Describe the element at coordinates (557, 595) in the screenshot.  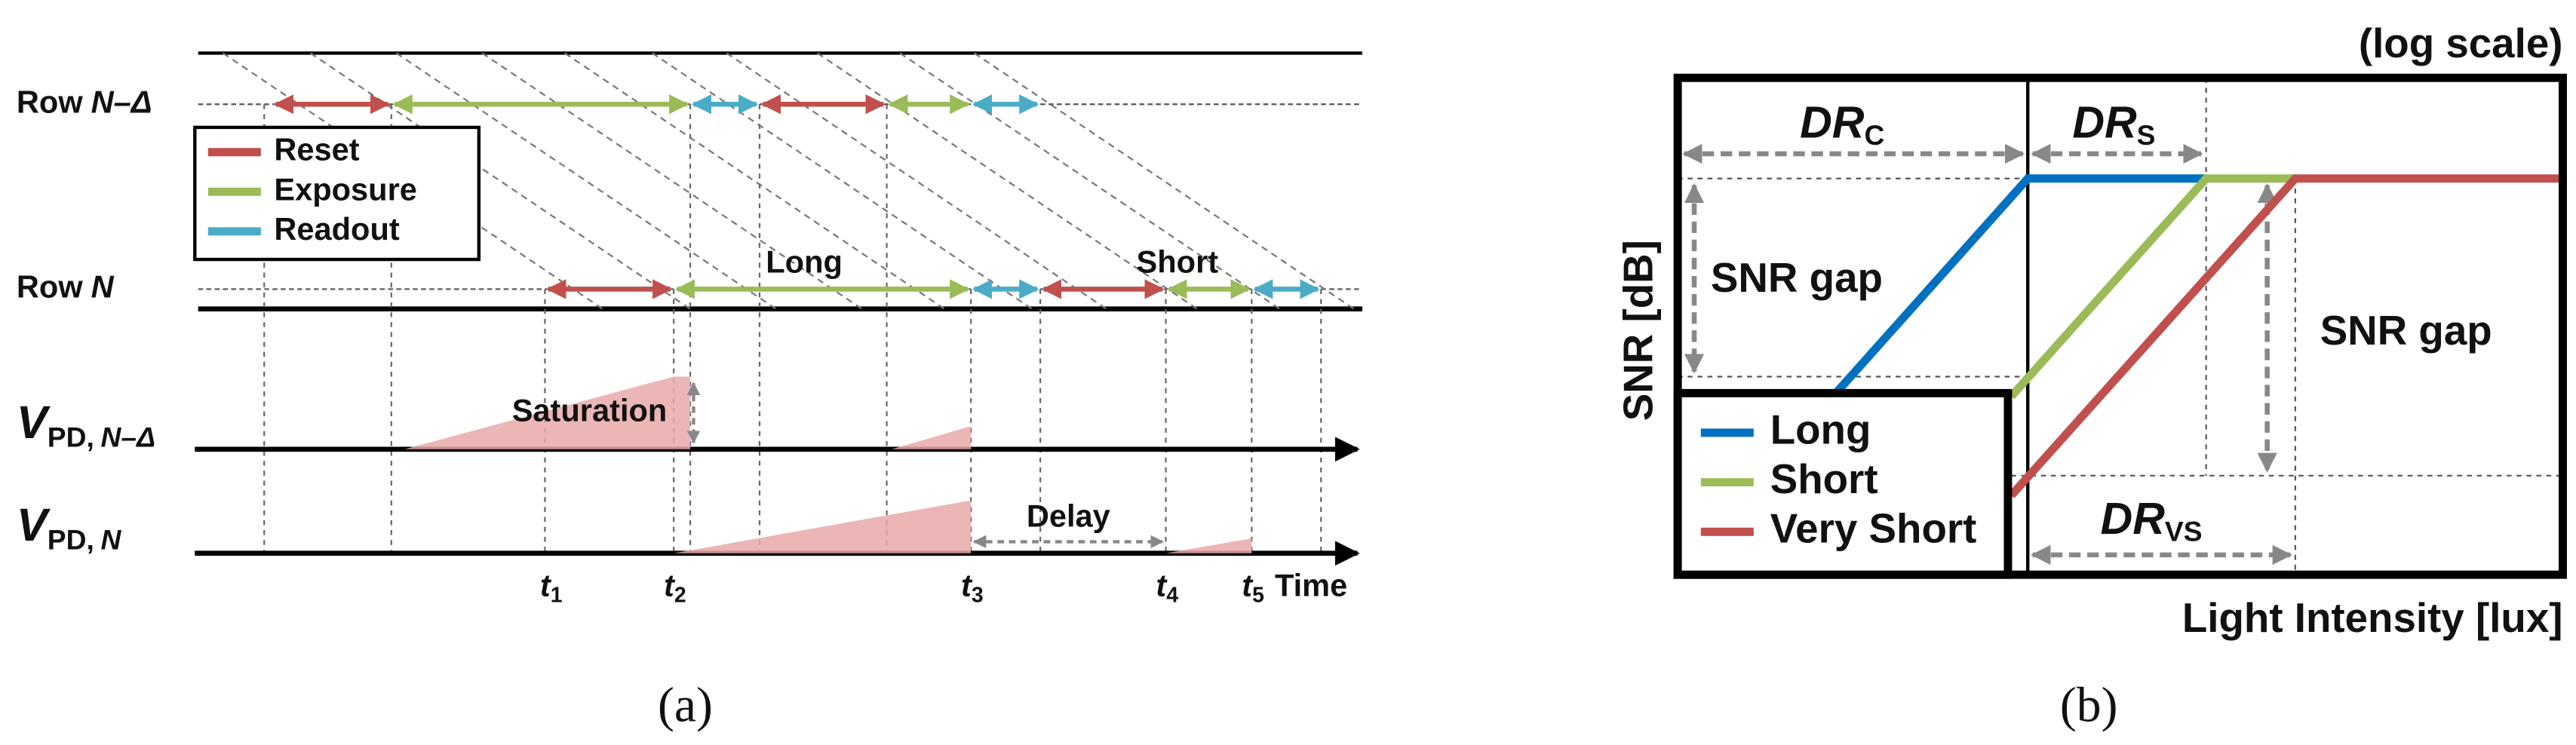
I see `t-index: 1` at that location.